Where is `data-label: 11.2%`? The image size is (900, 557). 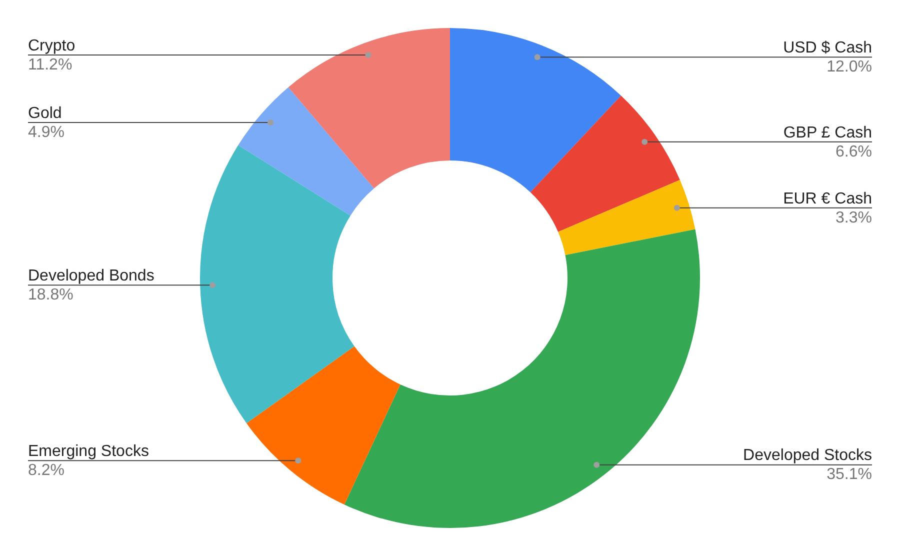 data-label: 11.2% is located at coordinates (50, 65).